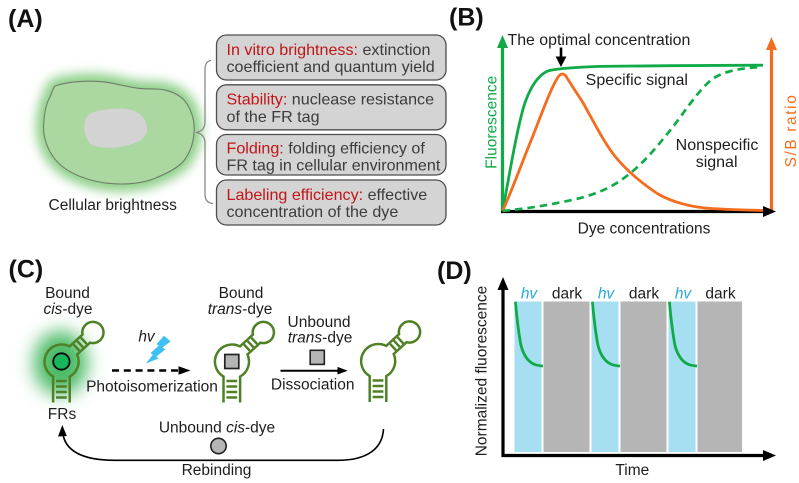 The image size is (799, 483). Describe the element at coordinates (217, 428) in the screenshot. I see `svg-text: Unbound cis-dye` at that location.